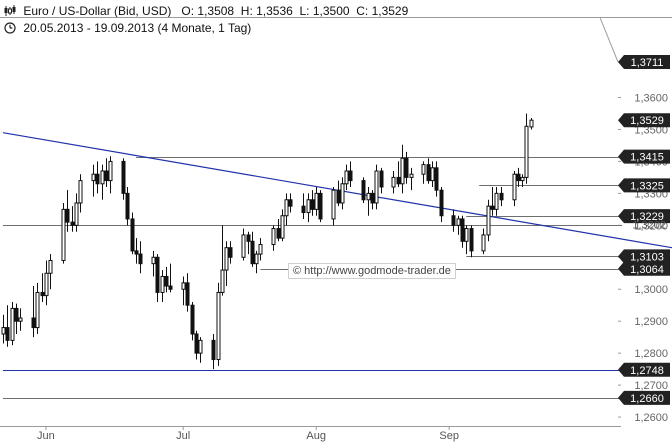  What do you see at coordinates (647, 270) in the screenshot?
I see `level-badge-label: 1,3064` at bounding box center [647, 270].